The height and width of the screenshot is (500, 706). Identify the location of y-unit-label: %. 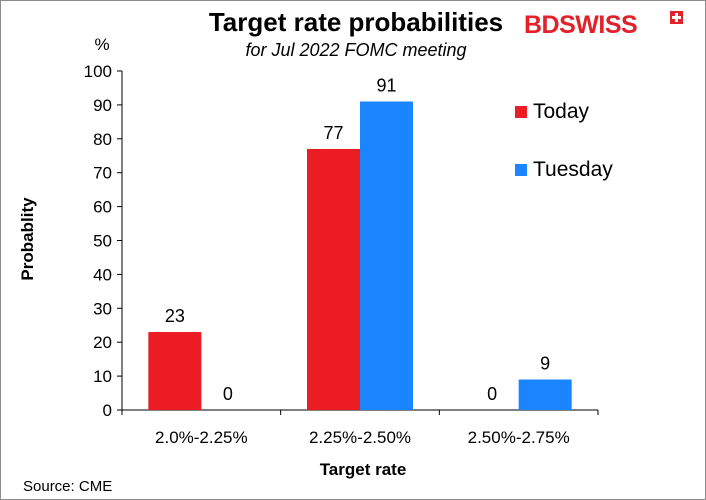
(101, 44).